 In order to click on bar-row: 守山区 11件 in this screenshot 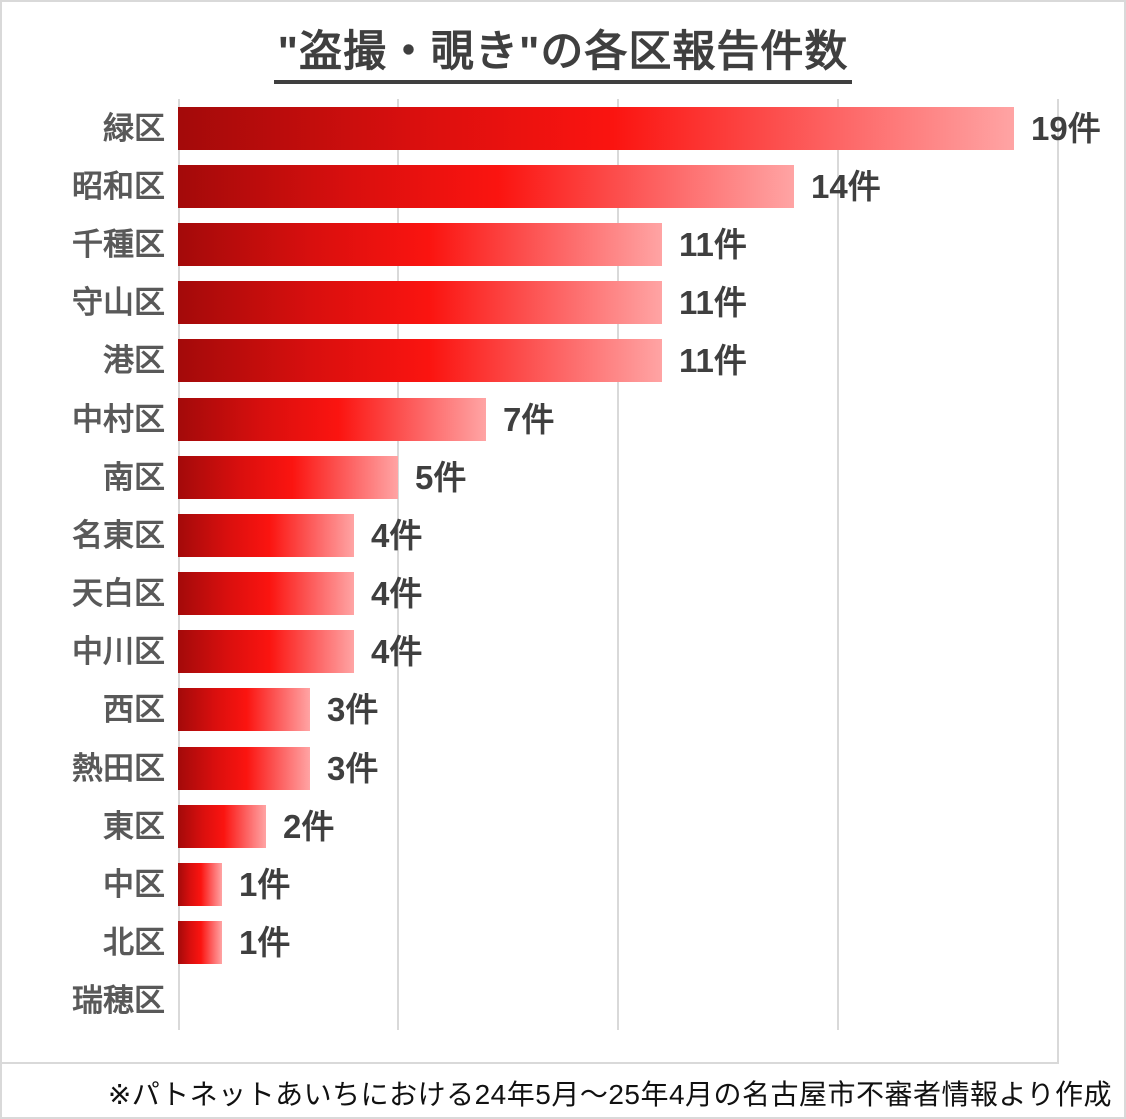, I will do `click(557, 303)`.